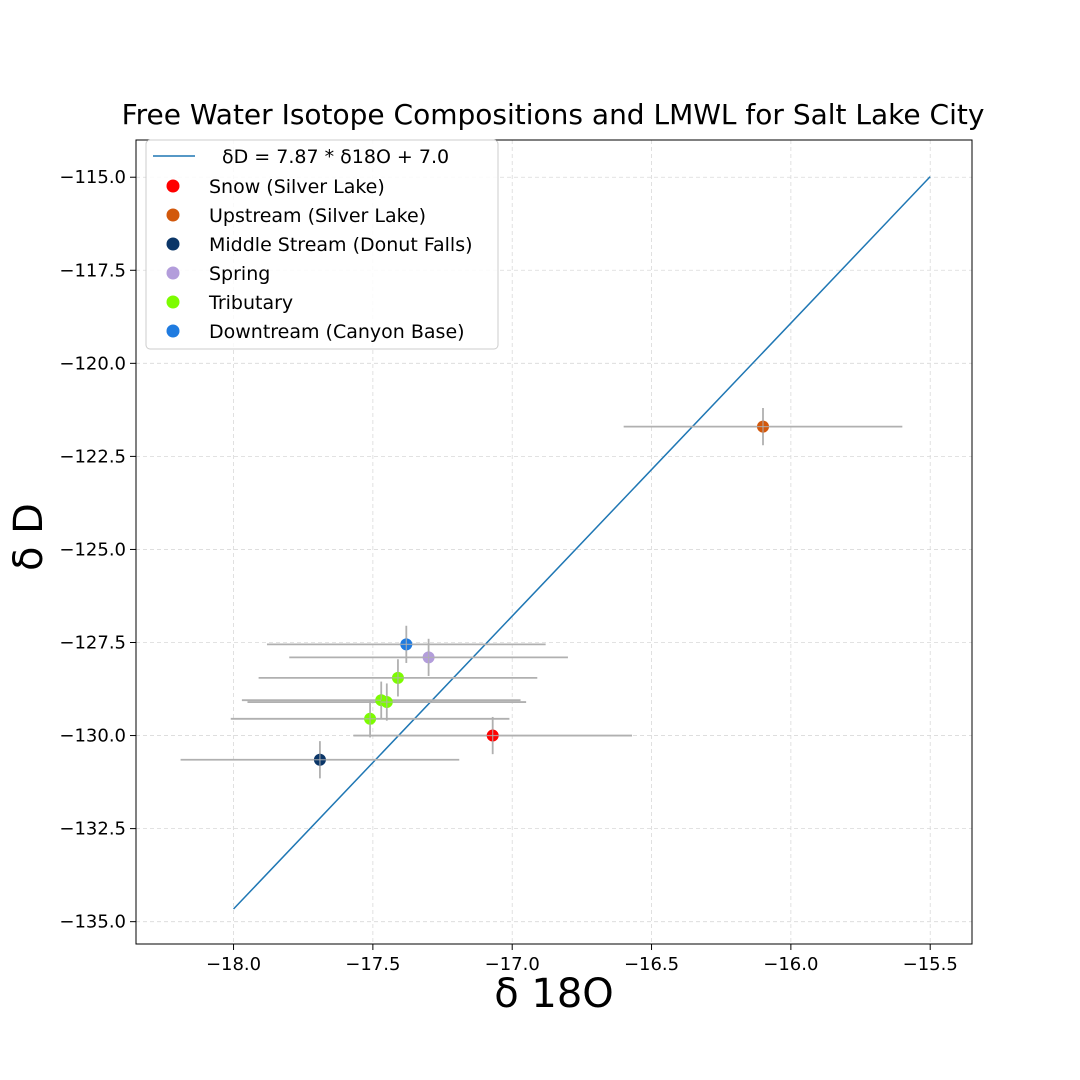  What do you see at coordinates (92, 363) in the screenshot?
I see `y-tick-label: −120.0` at bounding box center [92, 363].